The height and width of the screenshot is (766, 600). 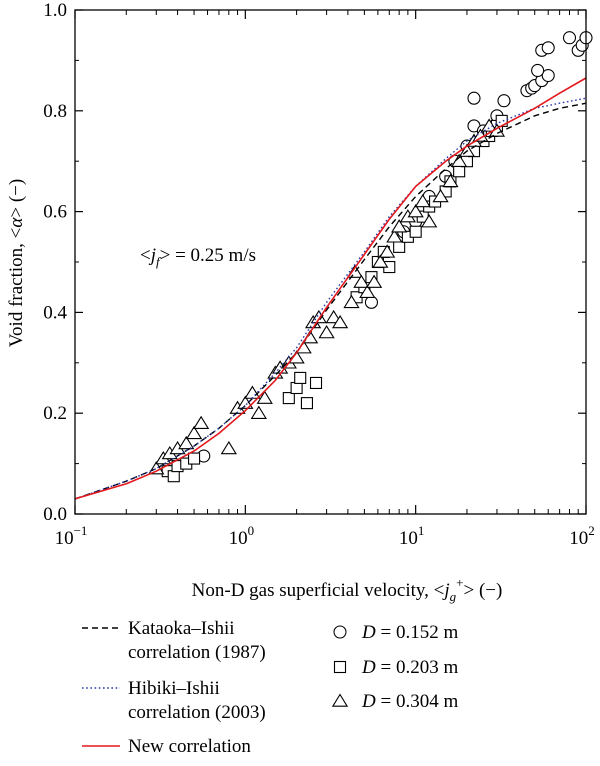 I want to click on y-tick-label: 0.2, so click(x=55, y=413).